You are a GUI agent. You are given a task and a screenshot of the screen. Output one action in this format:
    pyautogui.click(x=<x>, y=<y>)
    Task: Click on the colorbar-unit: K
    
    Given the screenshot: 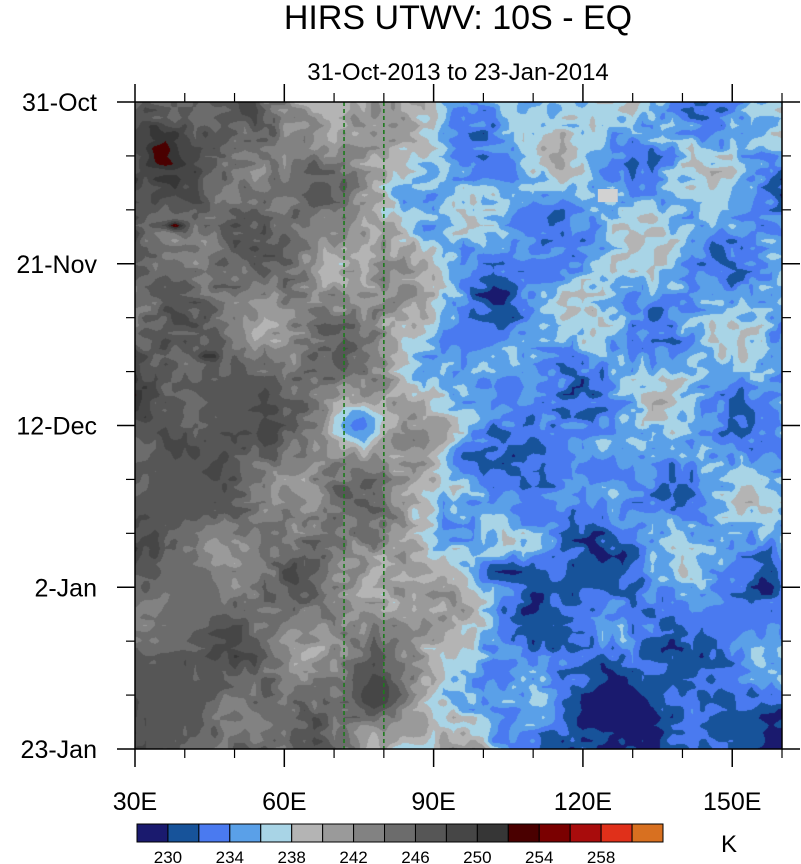 What is the action you would take?
    pyautogui.click(x=729, y=844)
    